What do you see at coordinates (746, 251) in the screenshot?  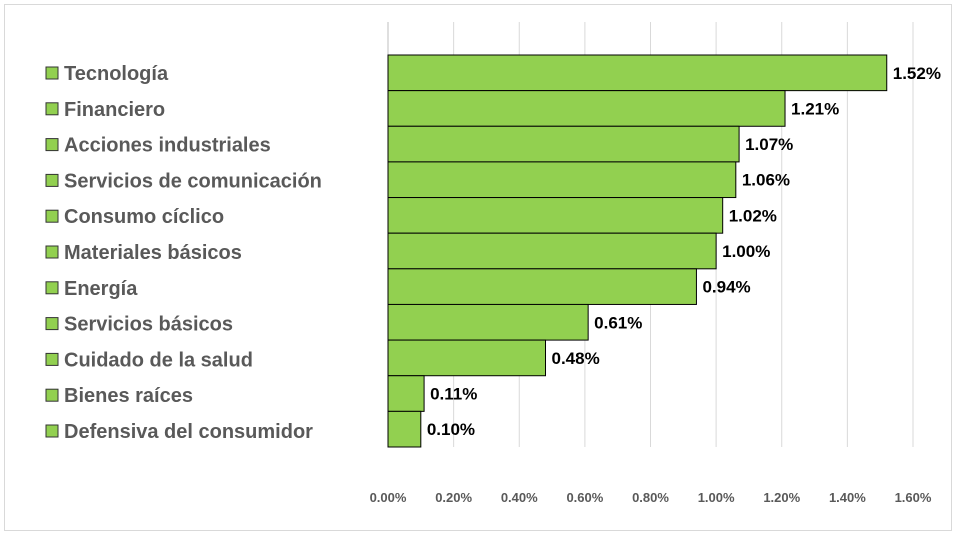 I see `data-label: 1.00%` at bounding box center [746, 251].